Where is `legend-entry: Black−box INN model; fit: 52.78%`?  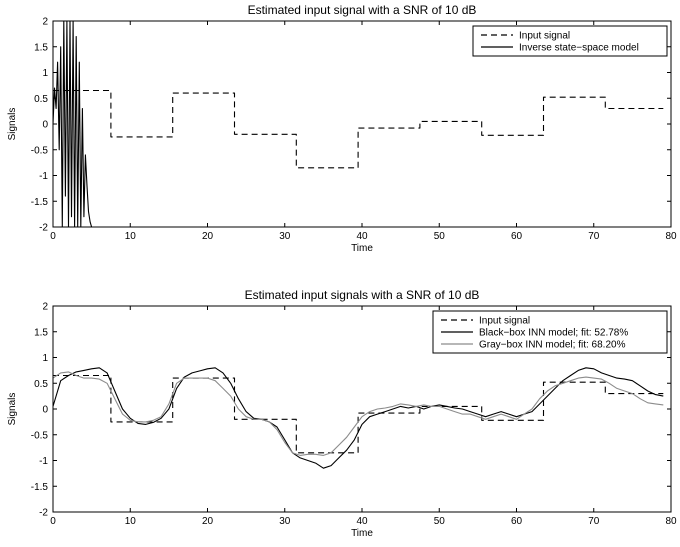 legend-entry: Black−box INN model; fit: 52.78% is located at coordinates (553, 333).